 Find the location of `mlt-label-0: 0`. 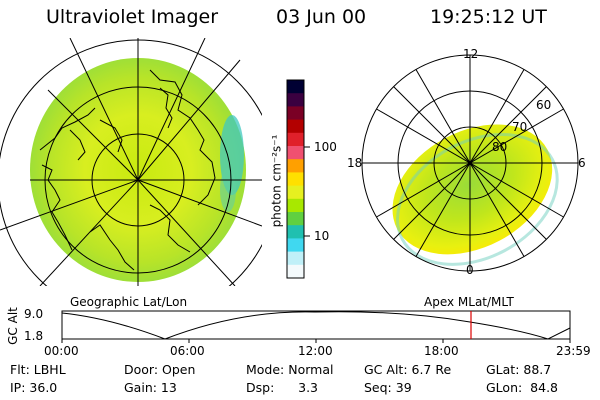

mlt-label-0: 0 is located at coordinates (470, 270).